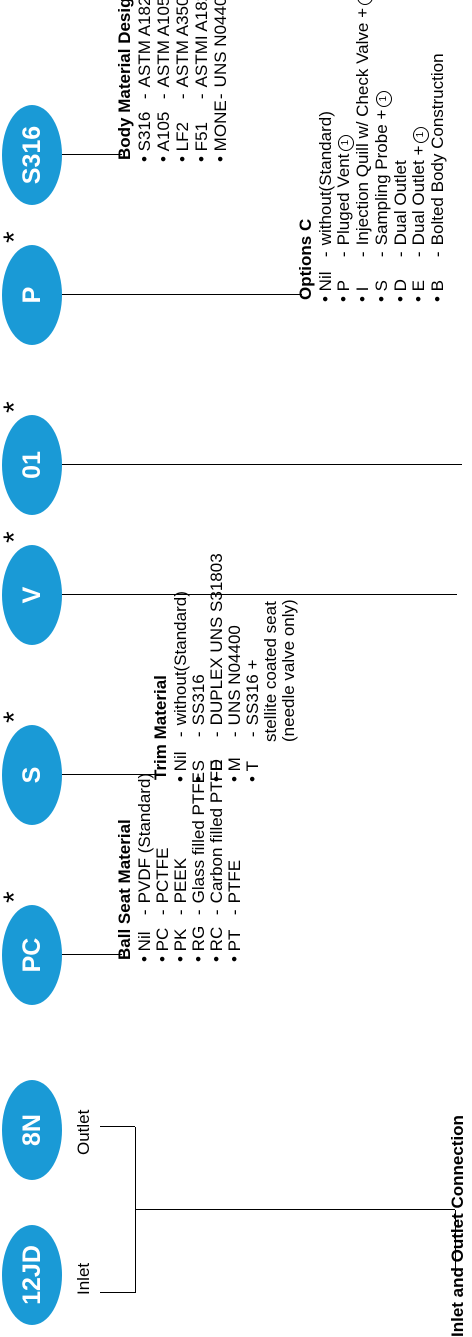 This screenshot has width=472, height=1337. What do you see at coordinates (437, 177) in the screenshot?
I see `list-item: • B-Bolted Body Construction` at bounding box center [437, 177].